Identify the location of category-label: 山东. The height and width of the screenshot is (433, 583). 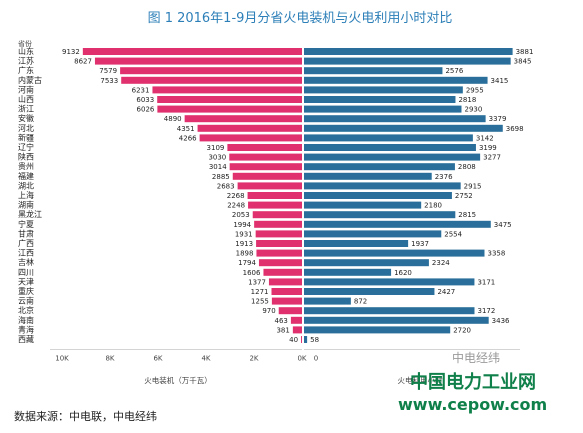
(26, 51).